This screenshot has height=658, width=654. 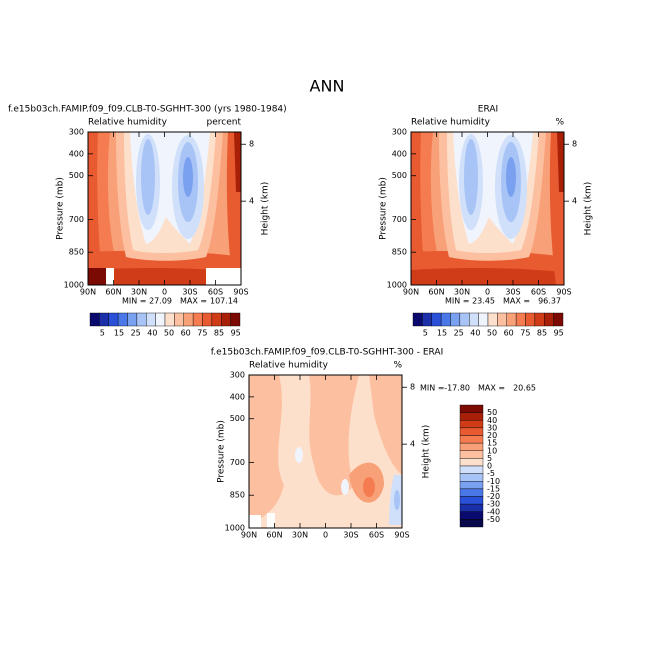 I want to click on colorbar-label: 85, so click(x=542, y=333).